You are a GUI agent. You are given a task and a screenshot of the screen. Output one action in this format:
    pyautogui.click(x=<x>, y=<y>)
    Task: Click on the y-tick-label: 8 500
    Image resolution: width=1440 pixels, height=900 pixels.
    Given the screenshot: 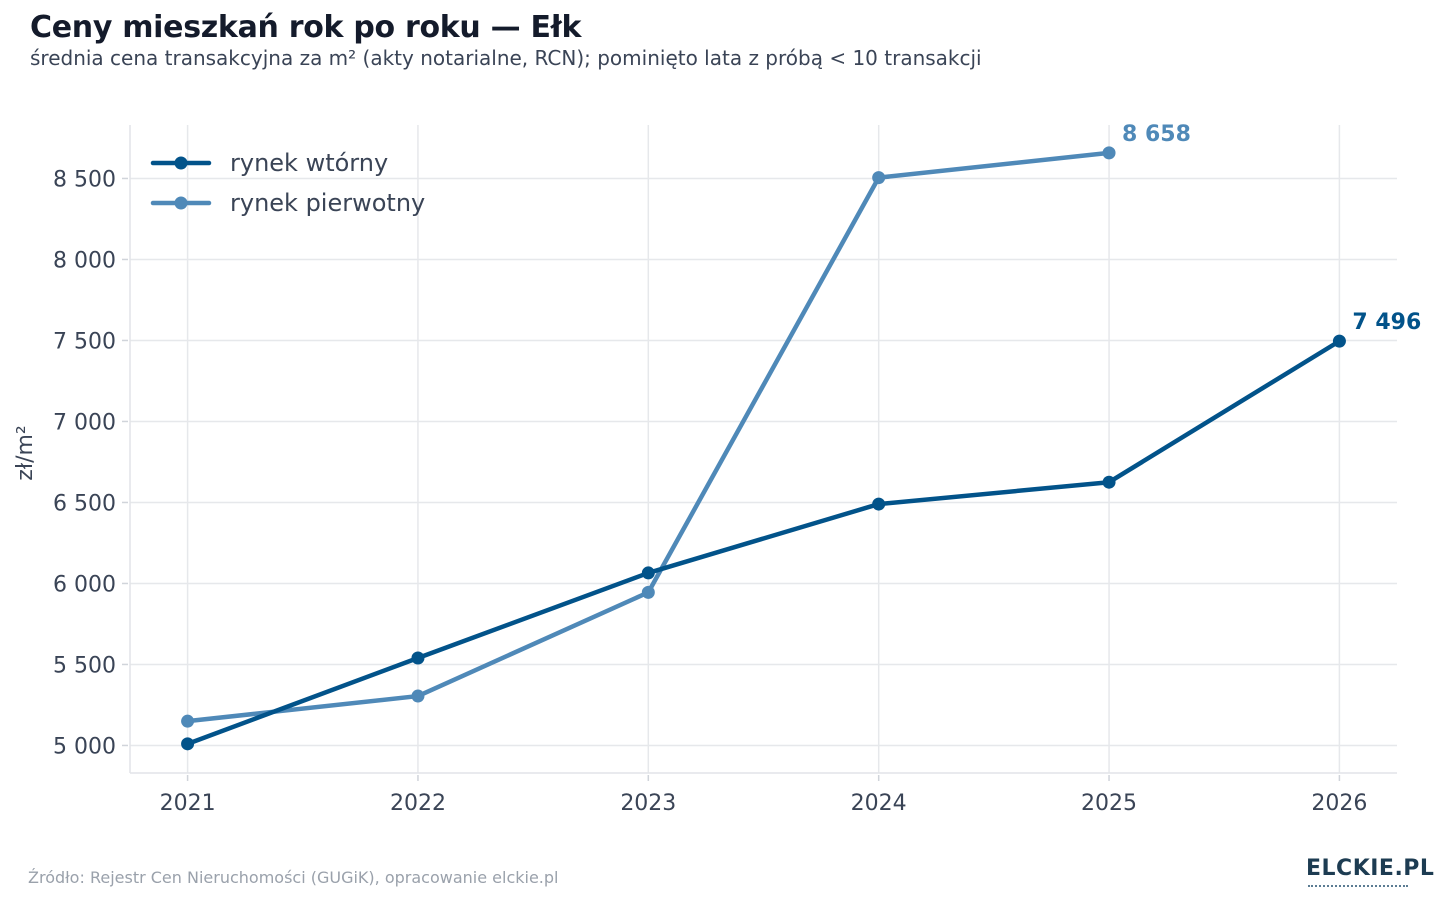 What is the action you would take?
    pyautogui.click(x=84, y=179)
    